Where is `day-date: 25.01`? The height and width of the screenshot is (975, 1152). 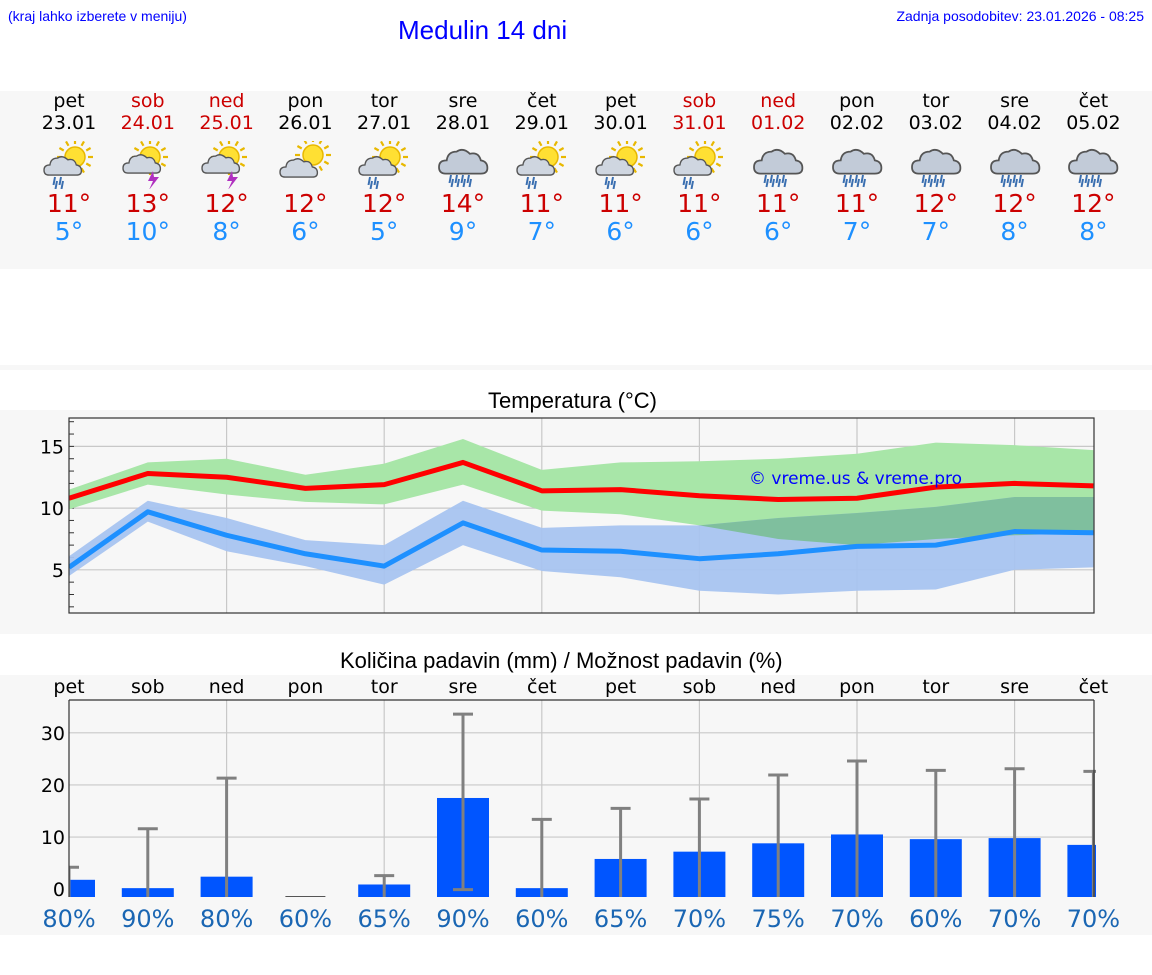
day-date: 25.01 is located at coordinates (226, 123).